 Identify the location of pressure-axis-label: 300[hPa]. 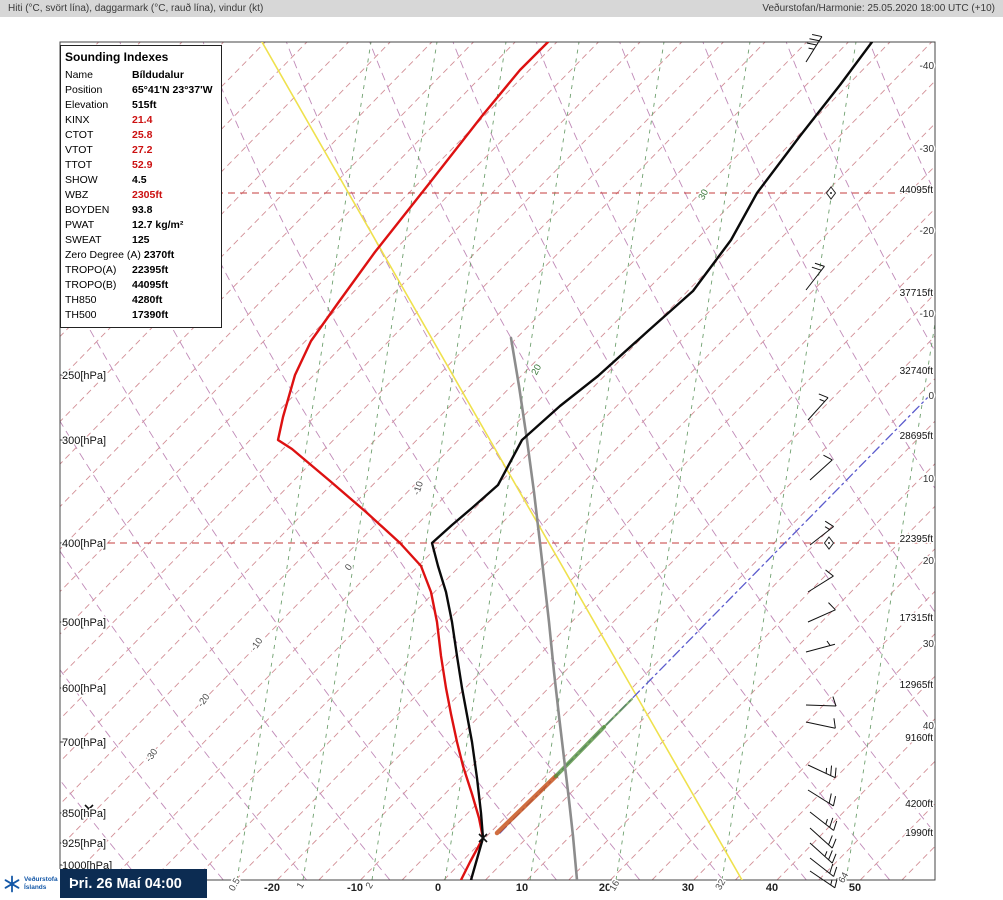
(84, 441).